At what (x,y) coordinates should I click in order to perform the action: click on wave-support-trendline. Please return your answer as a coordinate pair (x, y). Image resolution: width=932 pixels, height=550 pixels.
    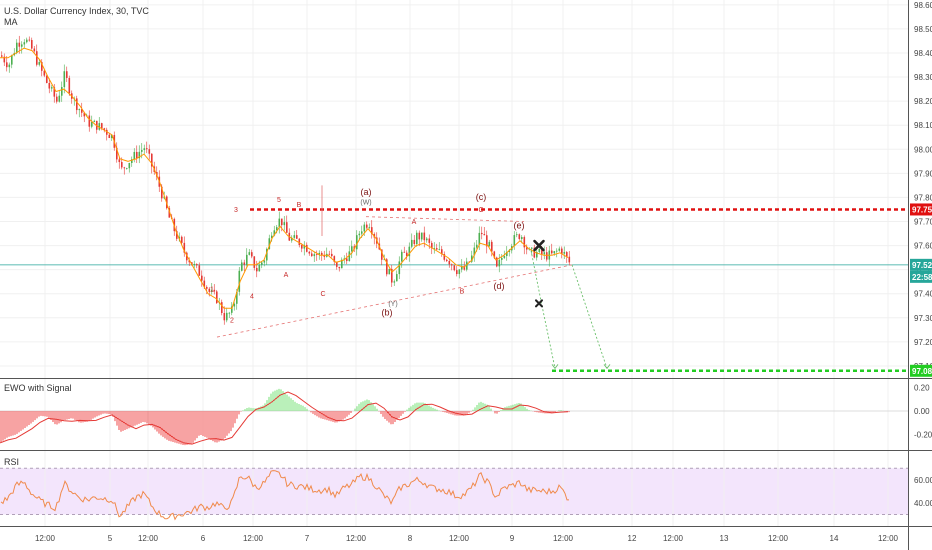
    Looking at the image, I should click on (394, 301).